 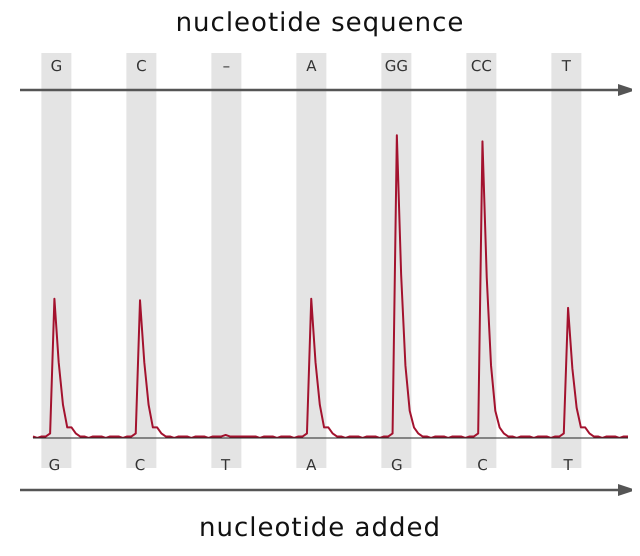 I want to click on text: T, so click(x=566, y=66).